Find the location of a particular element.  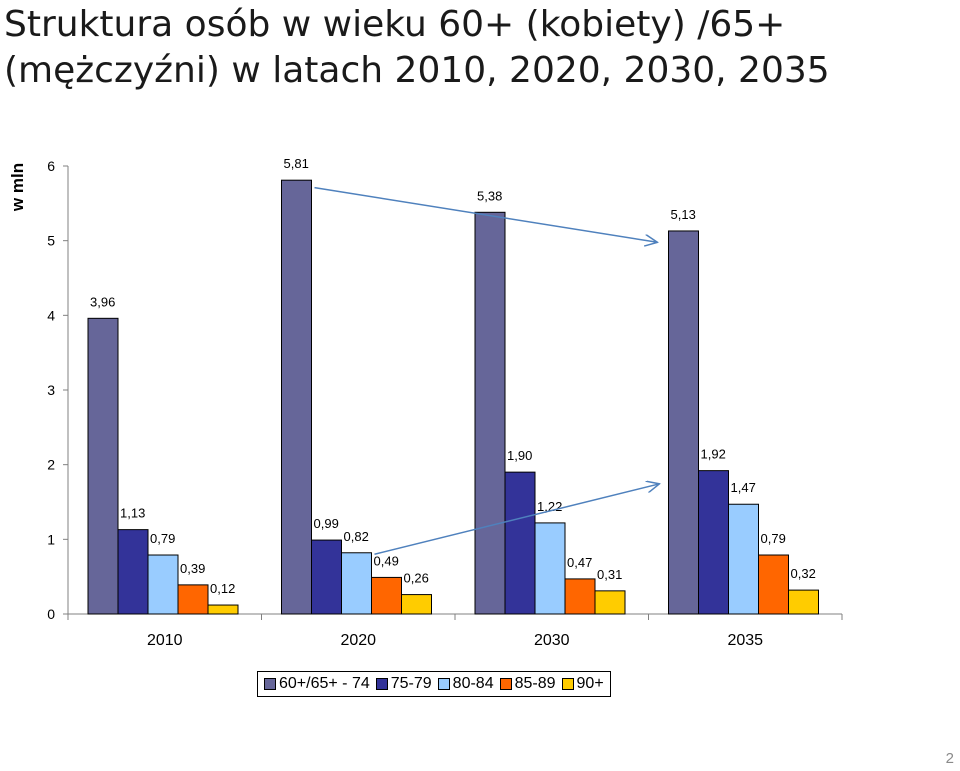

legend-label: 80-84 is located at coordinates (473, 683).